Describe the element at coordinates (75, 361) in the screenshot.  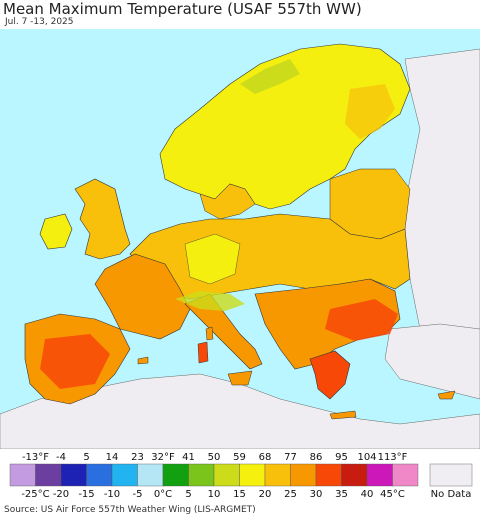
I see `iberia-hot` at that location.